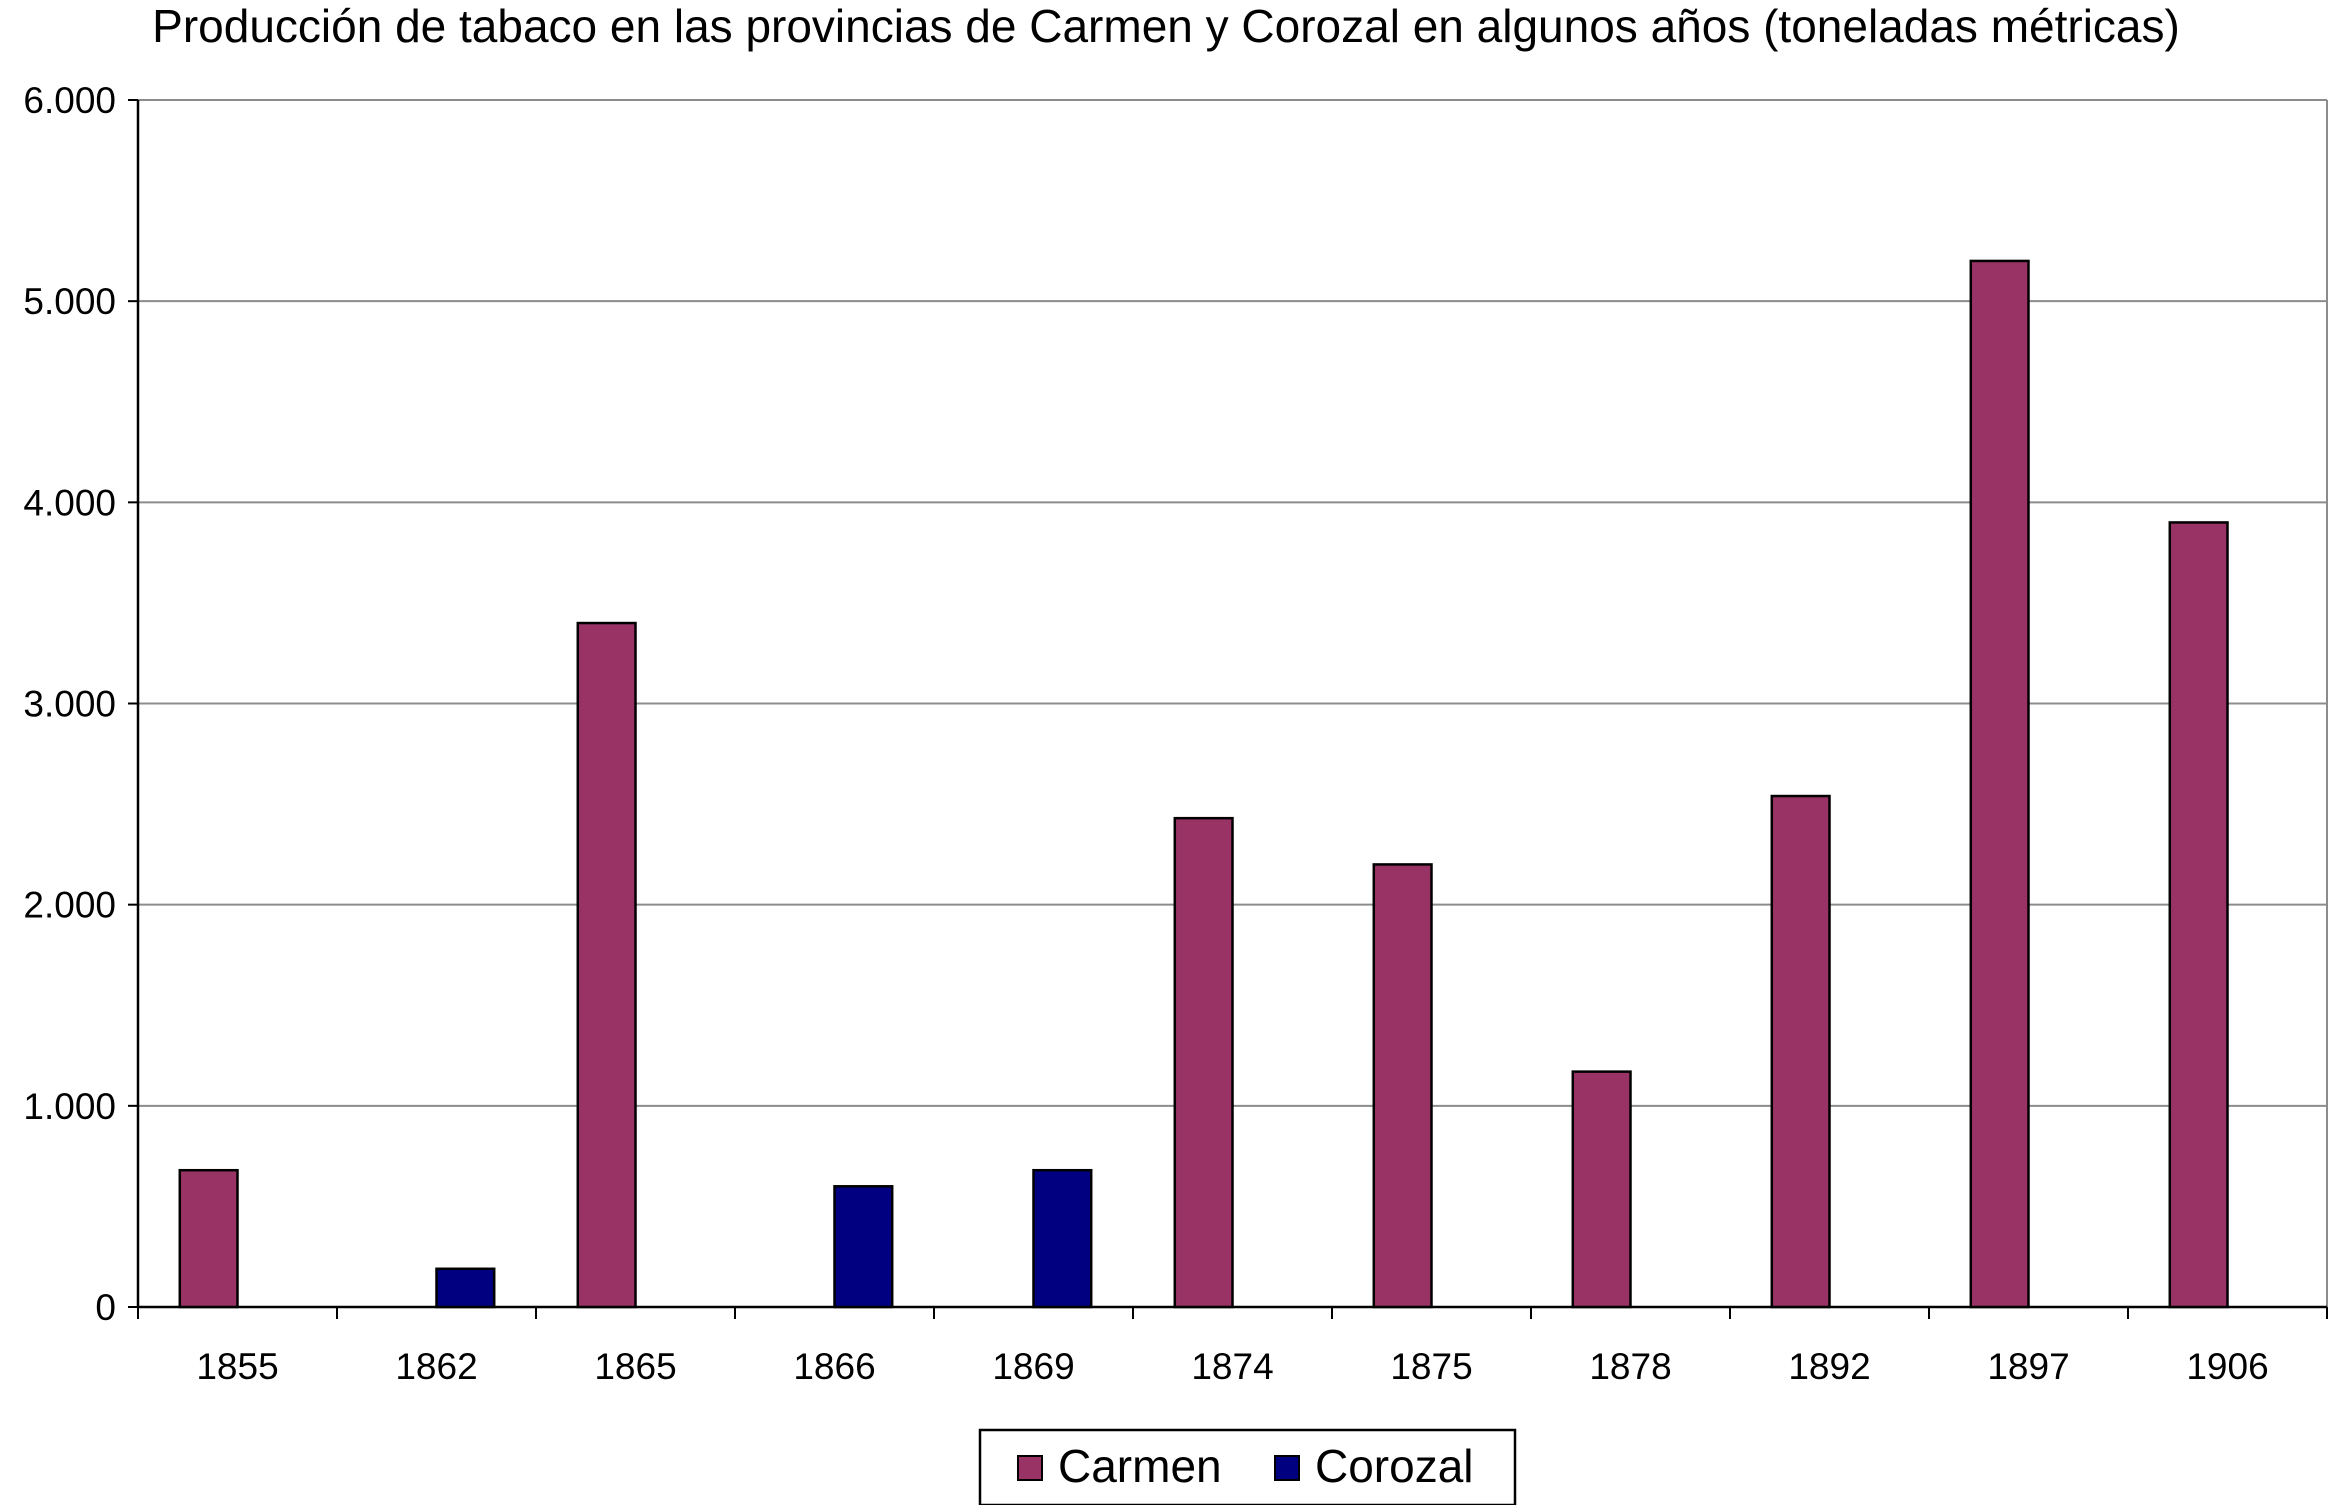 The height and width of the screenshot is (1505, 2333). I want to click on x-tick-label: 1897, so click(2028, 1366).